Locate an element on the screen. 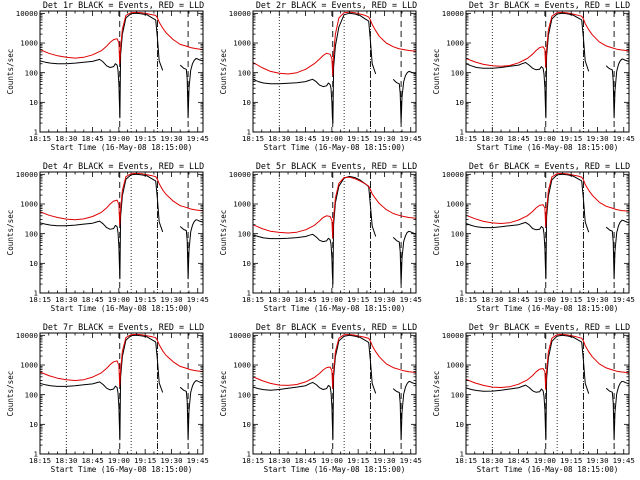 Image resolution: width=640 pixels, height=480 pixels. panel-title: Det 1r BLACK = Events, RED = LLD is located at coordinates (123, 5).